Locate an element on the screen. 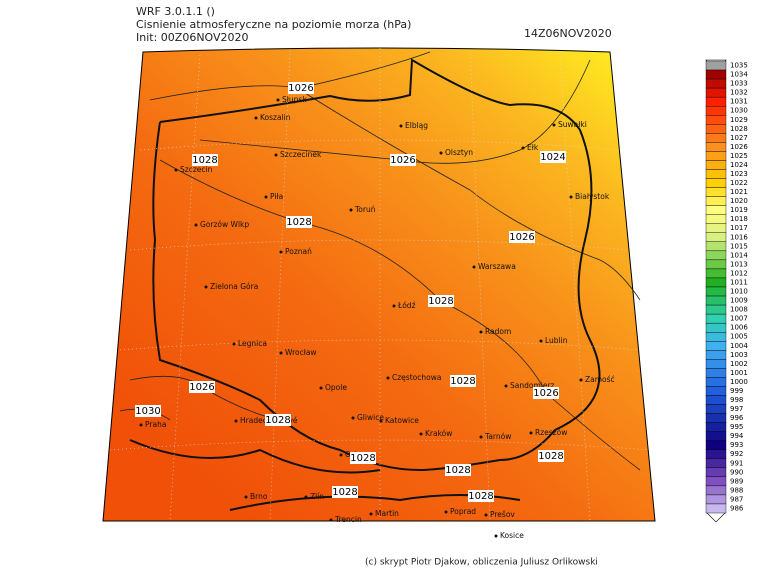 The height and width of the screenshot is (580, 768). colorbar-label: 1014 is located at coordinates (739, 255).